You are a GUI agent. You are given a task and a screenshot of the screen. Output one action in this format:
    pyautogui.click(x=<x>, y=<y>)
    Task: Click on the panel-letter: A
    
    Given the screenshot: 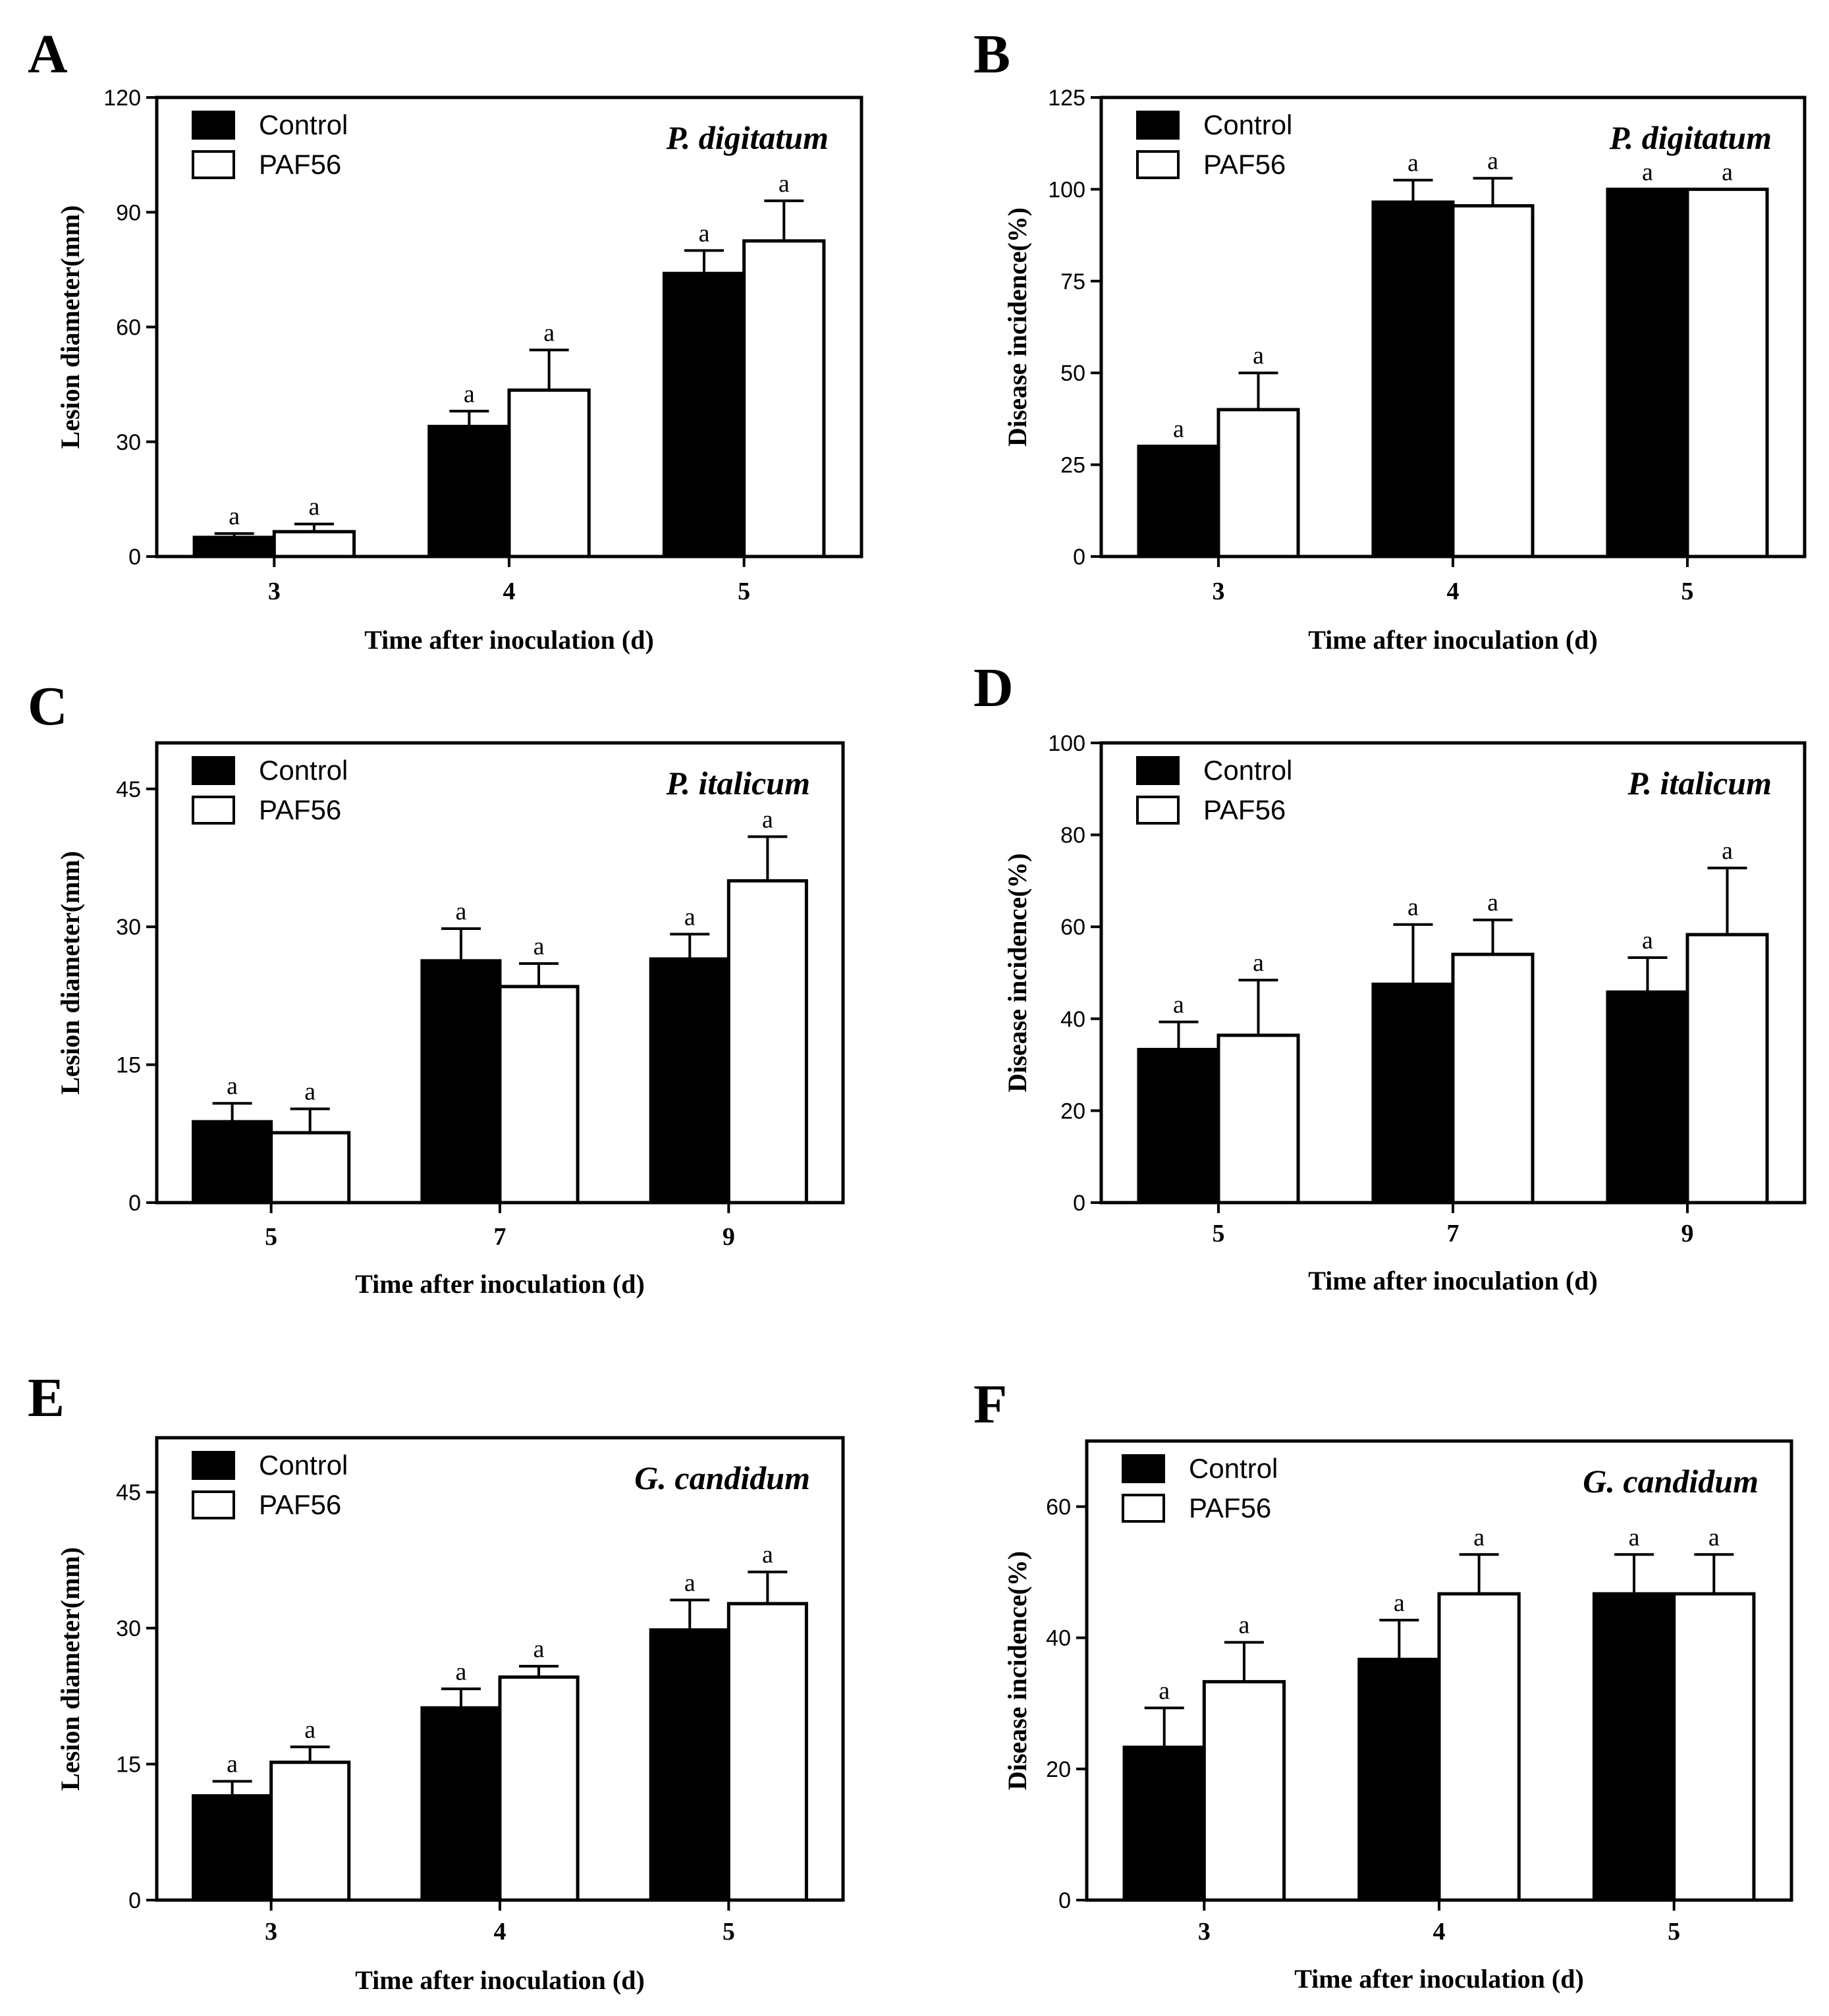 What is the action you would take?
    pyautogui.click(x=48, y=54)
    